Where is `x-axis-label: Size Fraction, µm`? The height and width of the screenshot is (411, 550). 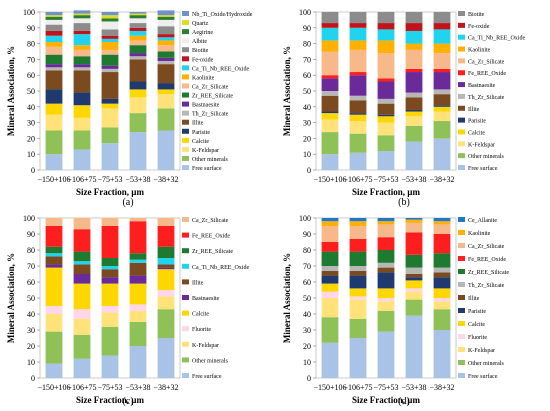 x-axis-label: Size Fraction, µm is located at coordinates (386, 192).